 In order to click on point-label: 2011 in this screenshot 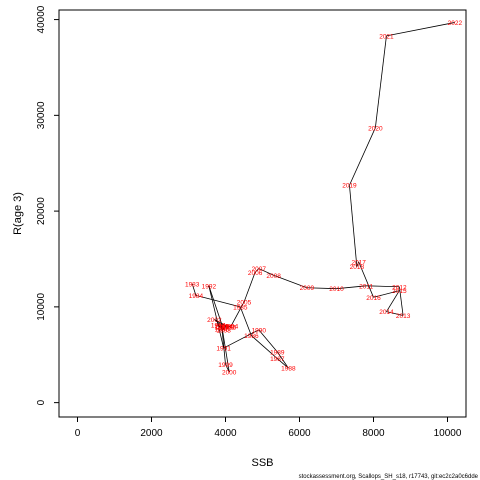, I will do `click(366, 286)`.